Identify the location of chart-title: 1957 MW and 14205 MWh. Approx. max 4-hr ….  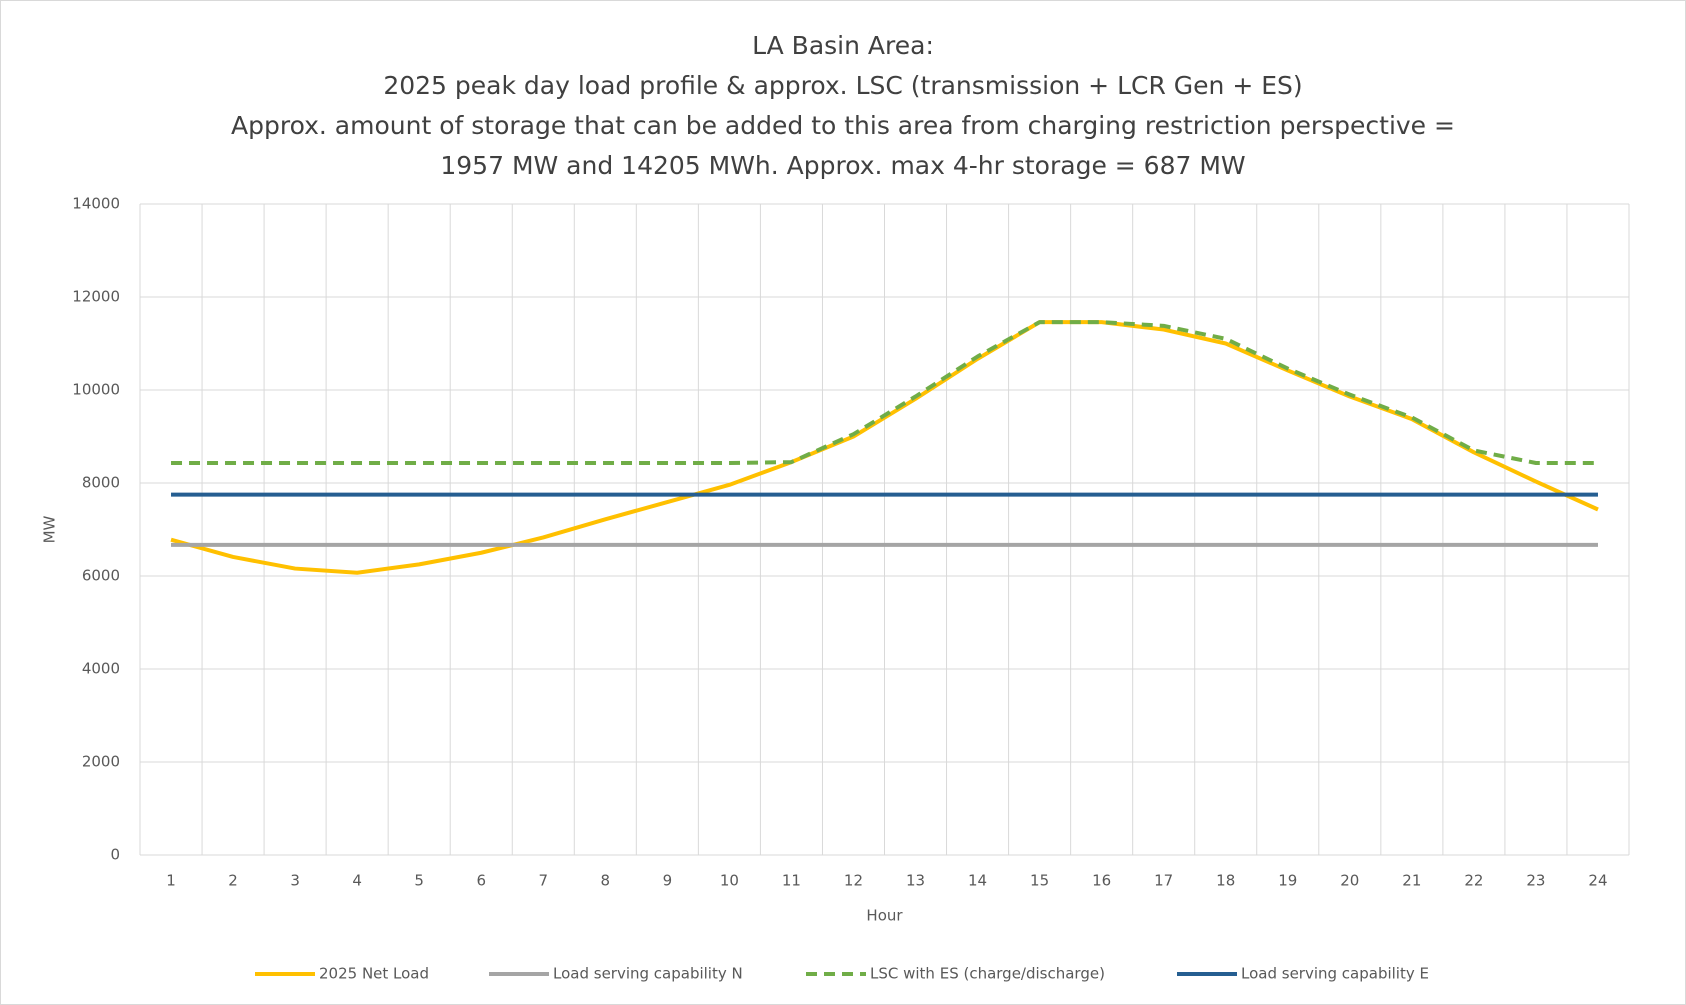
(842, 165).